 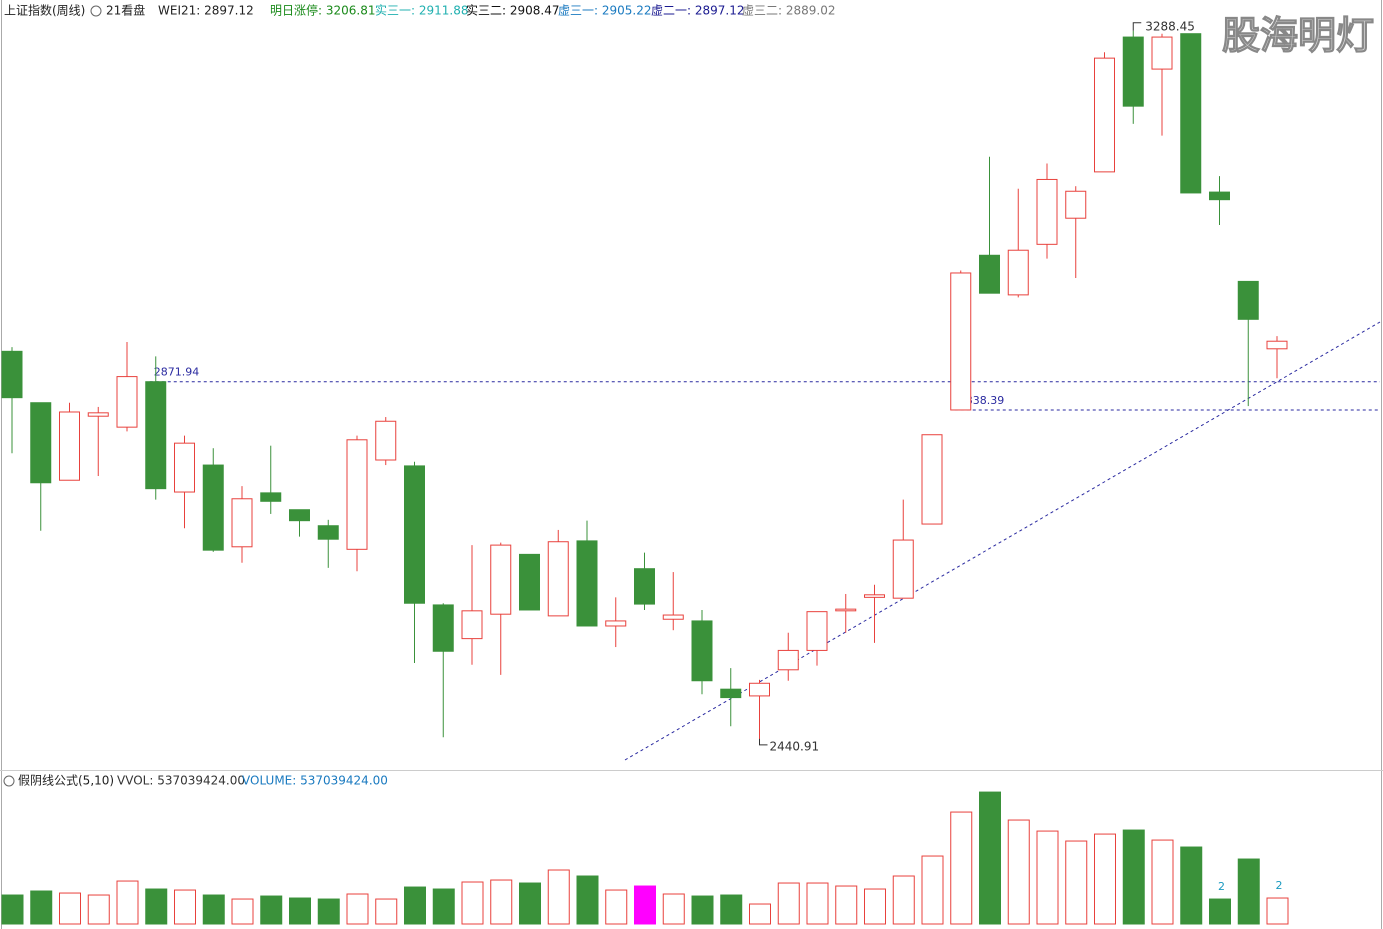 What do you see at coordinates (604, 11) in the screenshot?
I see `header-item: 虚三一: 2905.22` at bounding box center [604, 11].